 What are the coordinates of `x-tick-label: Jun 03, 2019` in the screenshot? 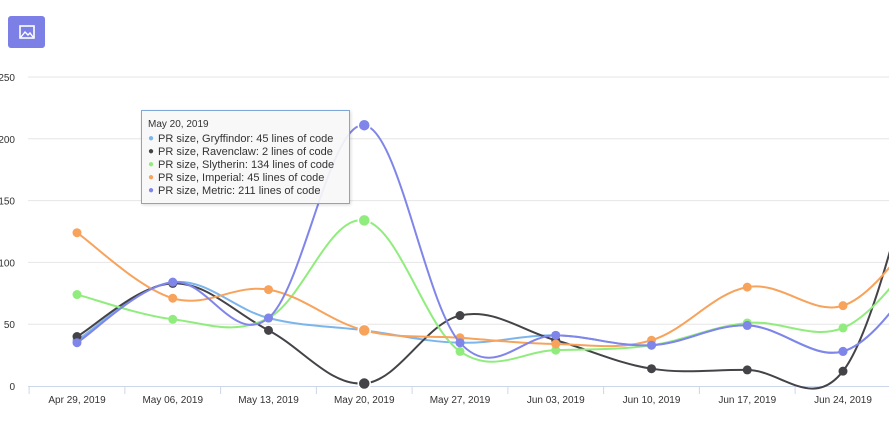 It's located at (556, 400).